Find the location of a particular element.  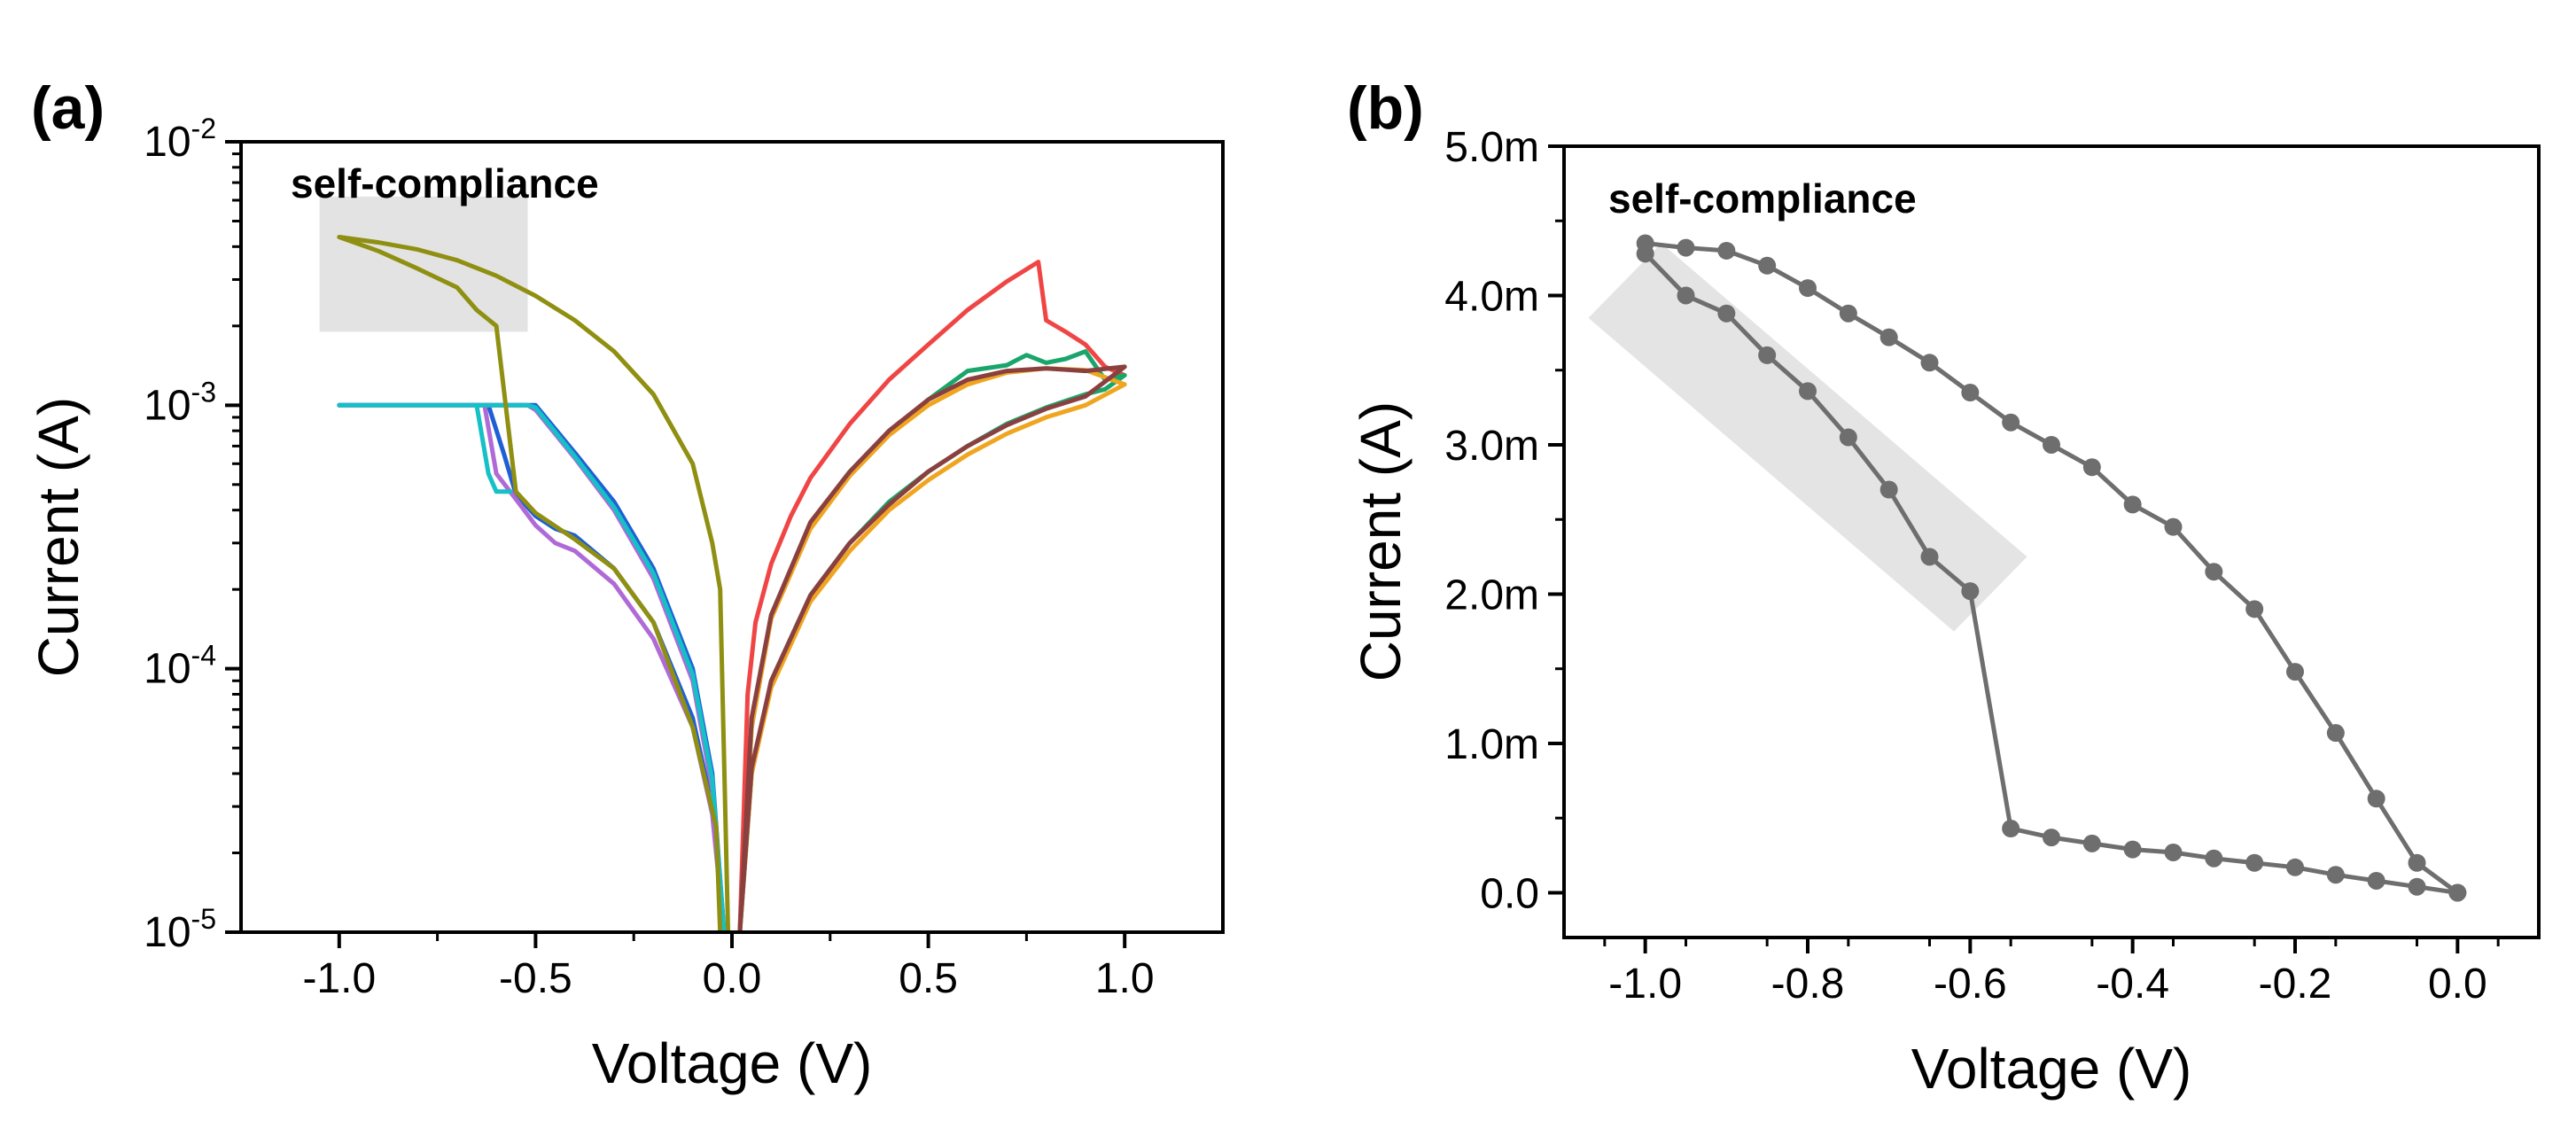

x-tick-label-b: -1.0 is located at coordinates (1645, 984).